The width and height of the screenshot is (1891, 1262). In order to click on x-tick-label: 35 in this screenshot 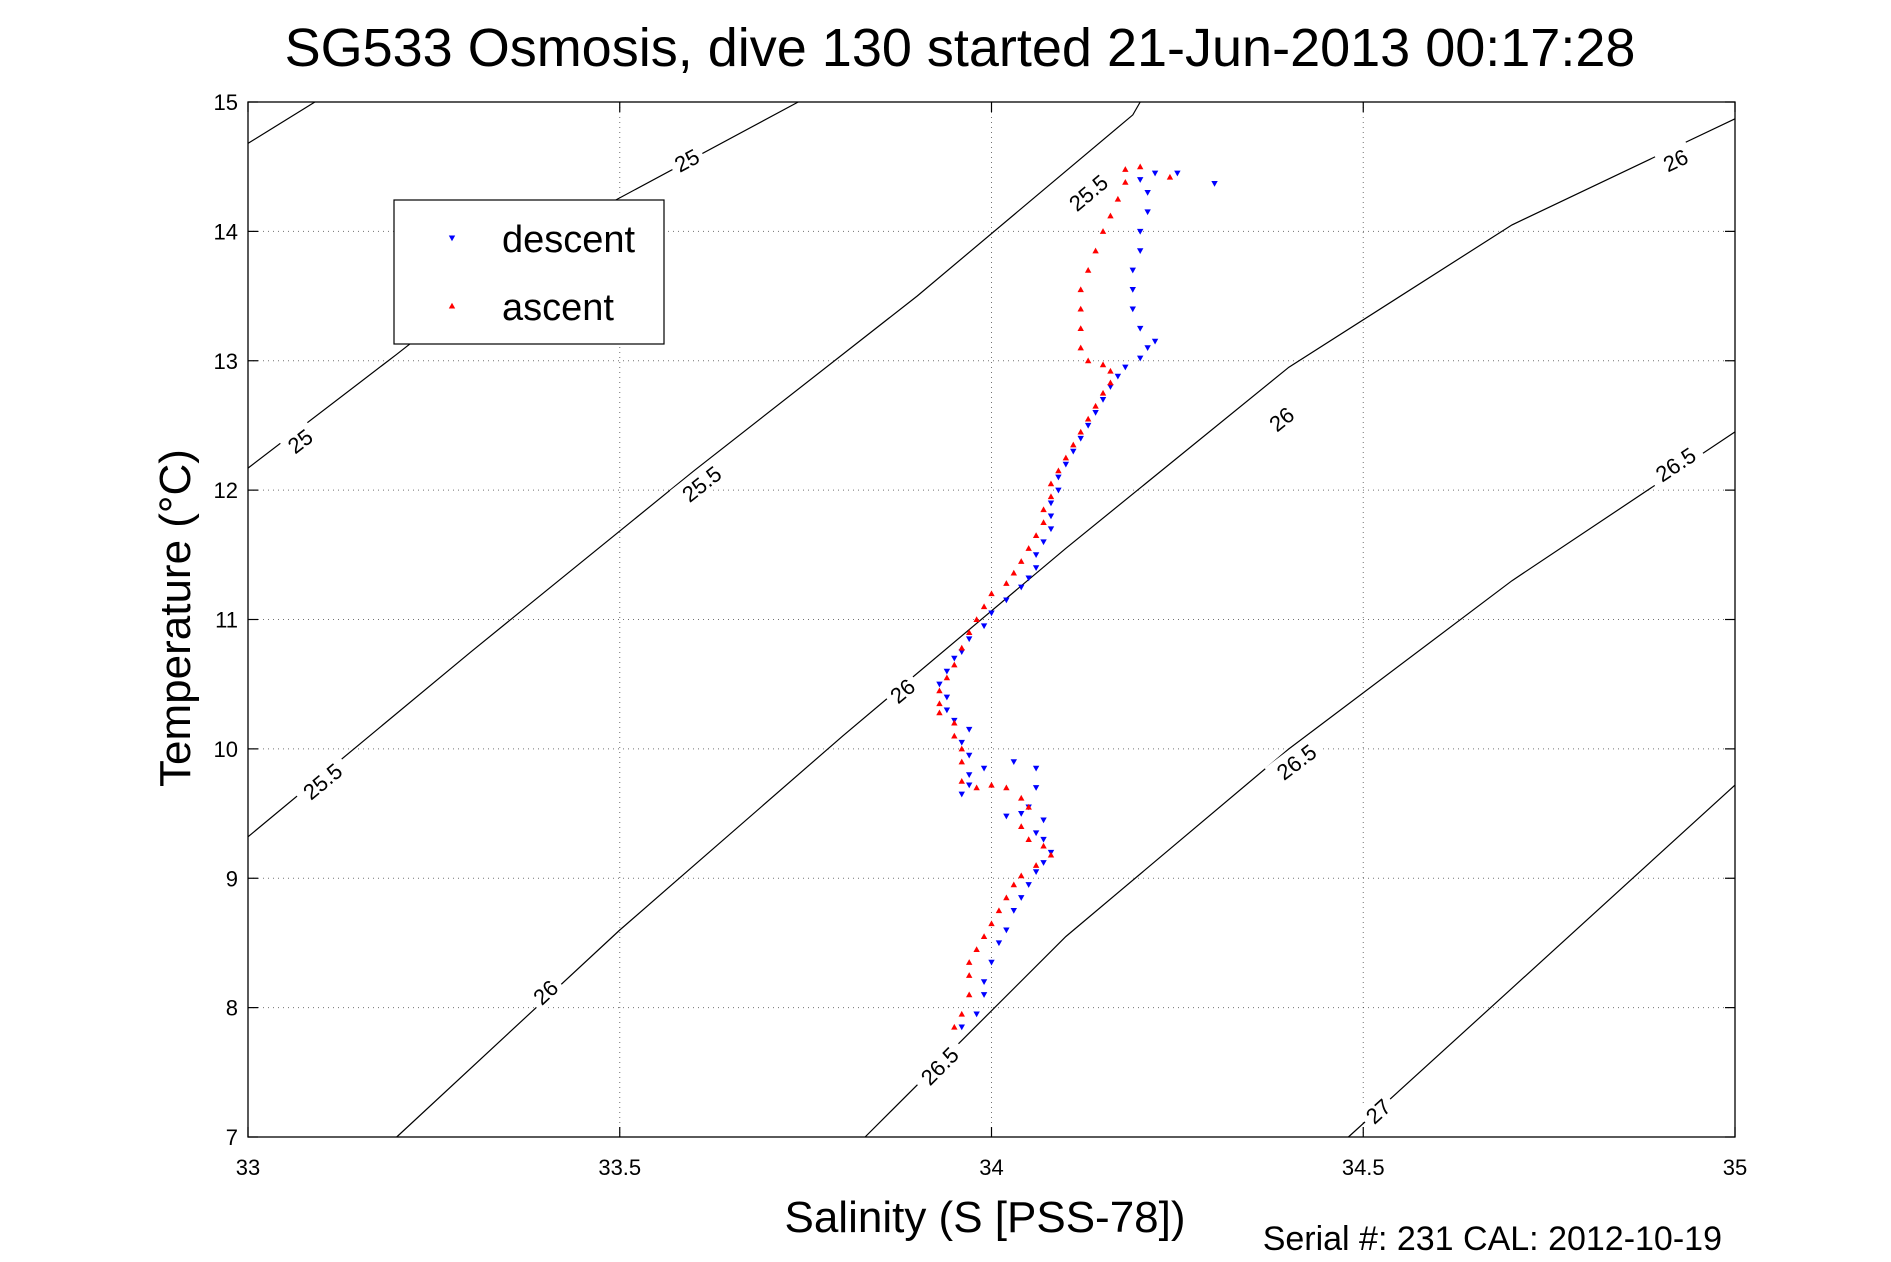, I will do `click(1735, 1167)`.